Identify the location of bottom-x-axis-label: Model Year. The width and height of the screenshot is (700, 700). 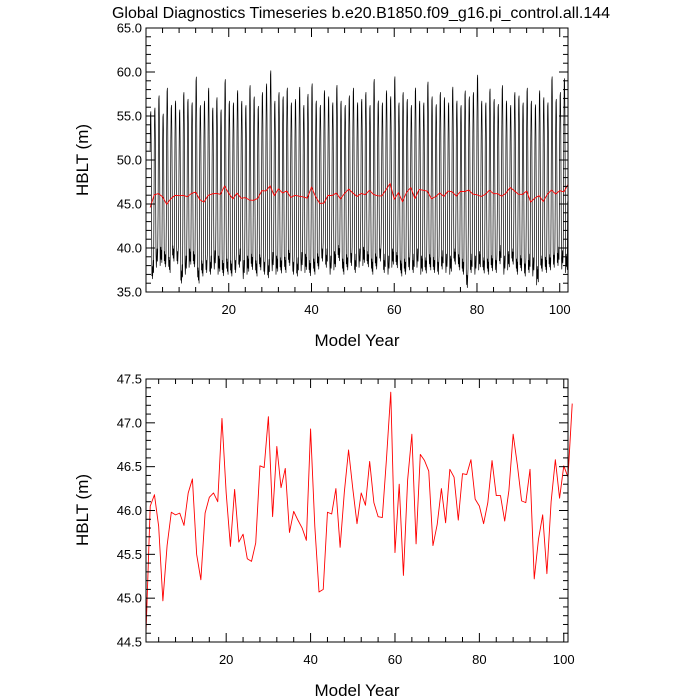
(356, 690).